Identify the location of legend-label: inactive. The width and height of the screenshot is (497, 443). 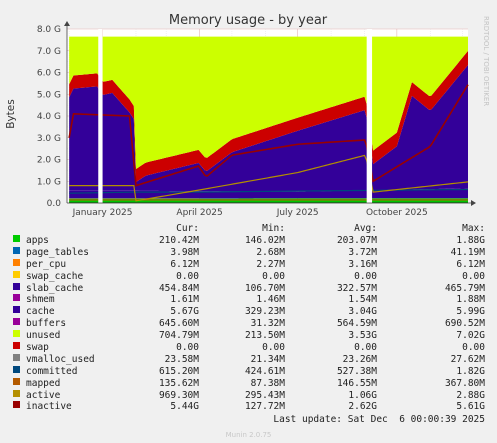
(49, 407).